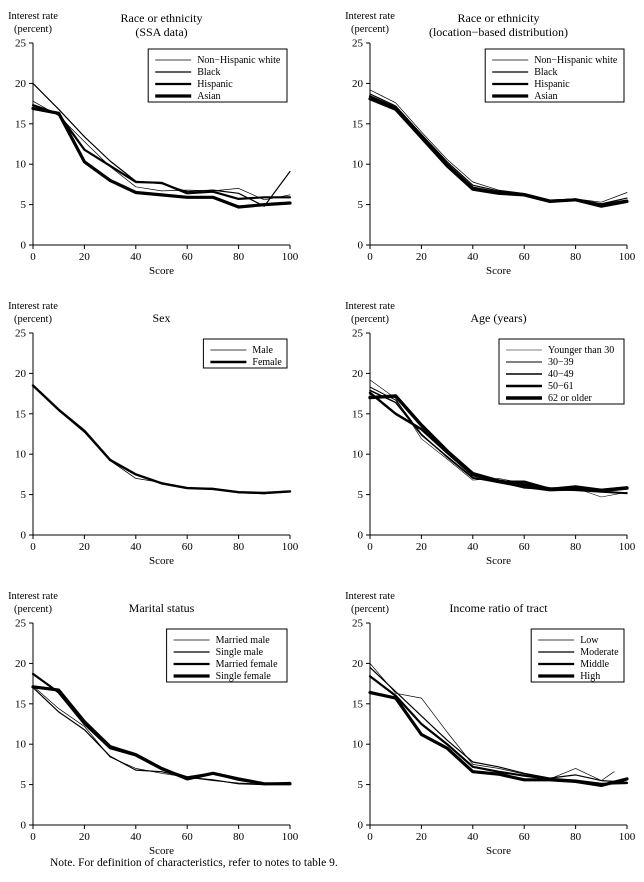  I want to click on legend-label-black: Black, so click(208, 72).